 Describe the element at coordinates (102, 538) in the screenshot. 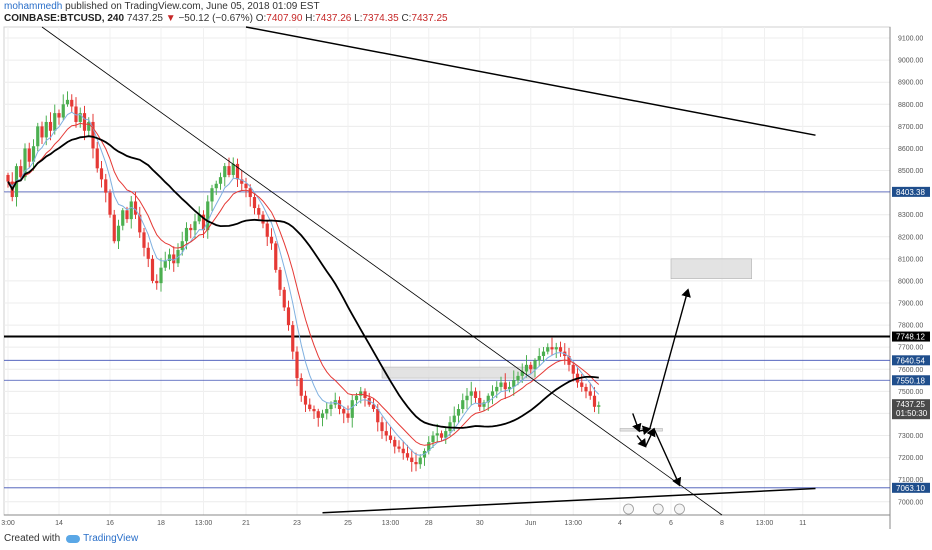

I see `tradingview-logo: TradingView` at that location.